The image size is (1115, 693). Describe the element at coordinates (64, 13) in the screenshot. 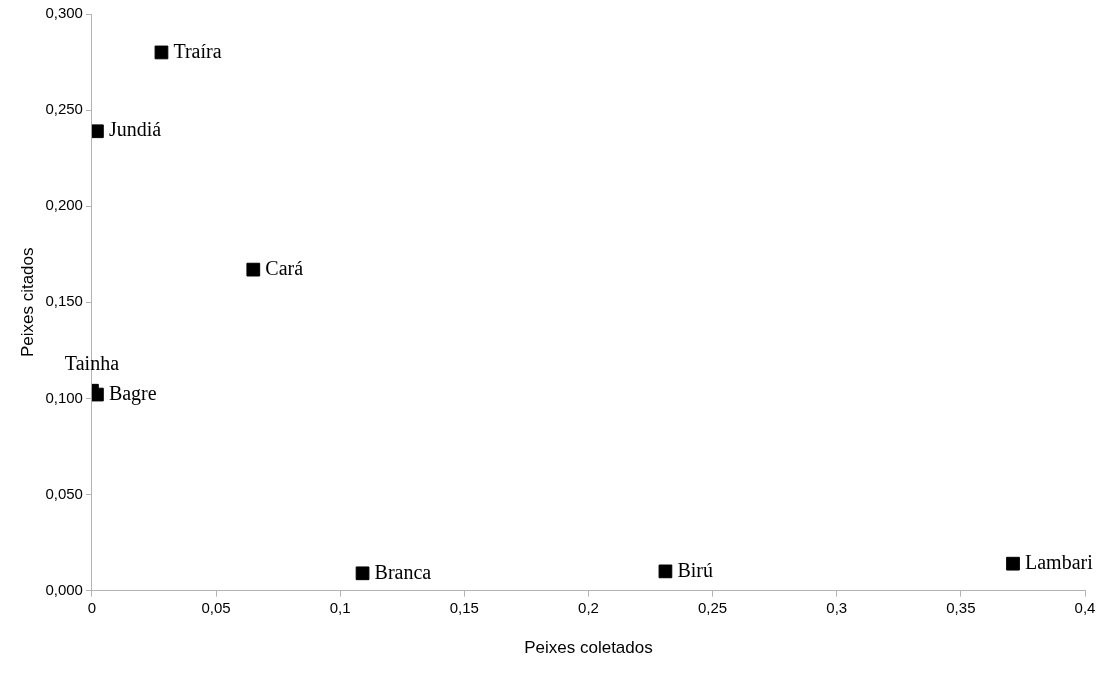

I see `y-tick-label: 0,300` at that location.